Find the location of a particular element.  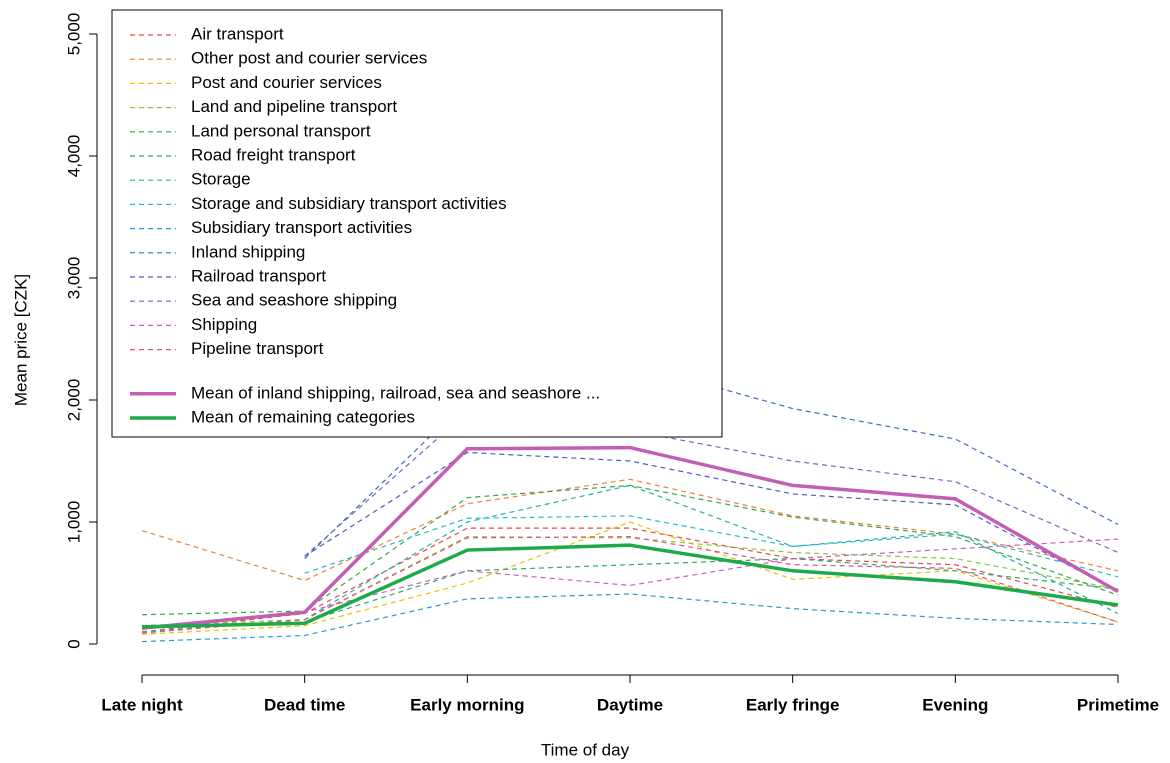

legend-label: Sea and seashore shipping is located at coordinates (294, 300).